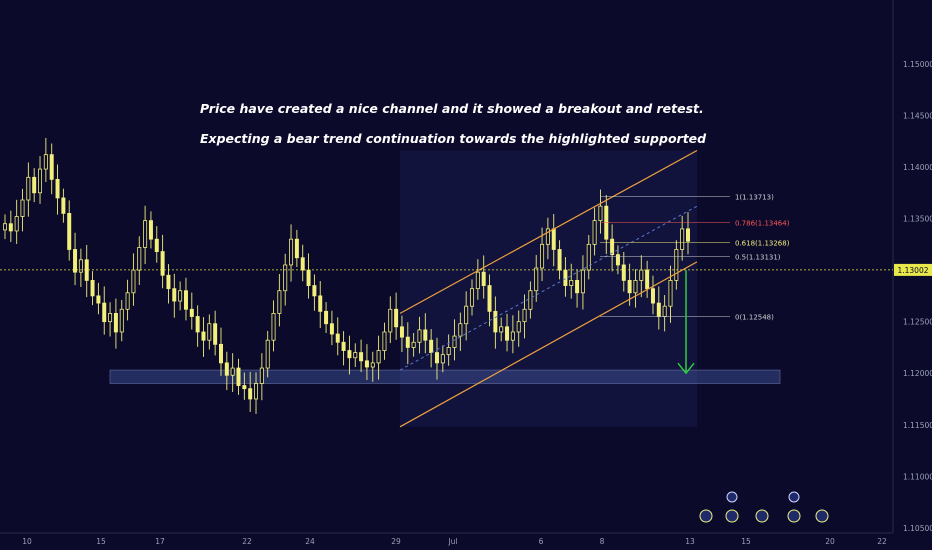  What do you see at coordinates (690, 541) in the screenshot?
I see `x-tick-label: 13` at bounding box center [690, 541].